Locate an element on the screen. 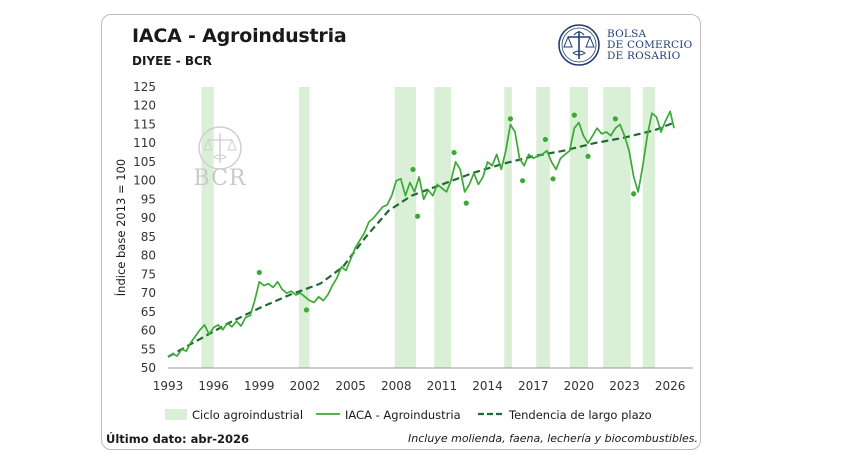  y-tick-label-60: 60 is located at coordinates (148, 331).